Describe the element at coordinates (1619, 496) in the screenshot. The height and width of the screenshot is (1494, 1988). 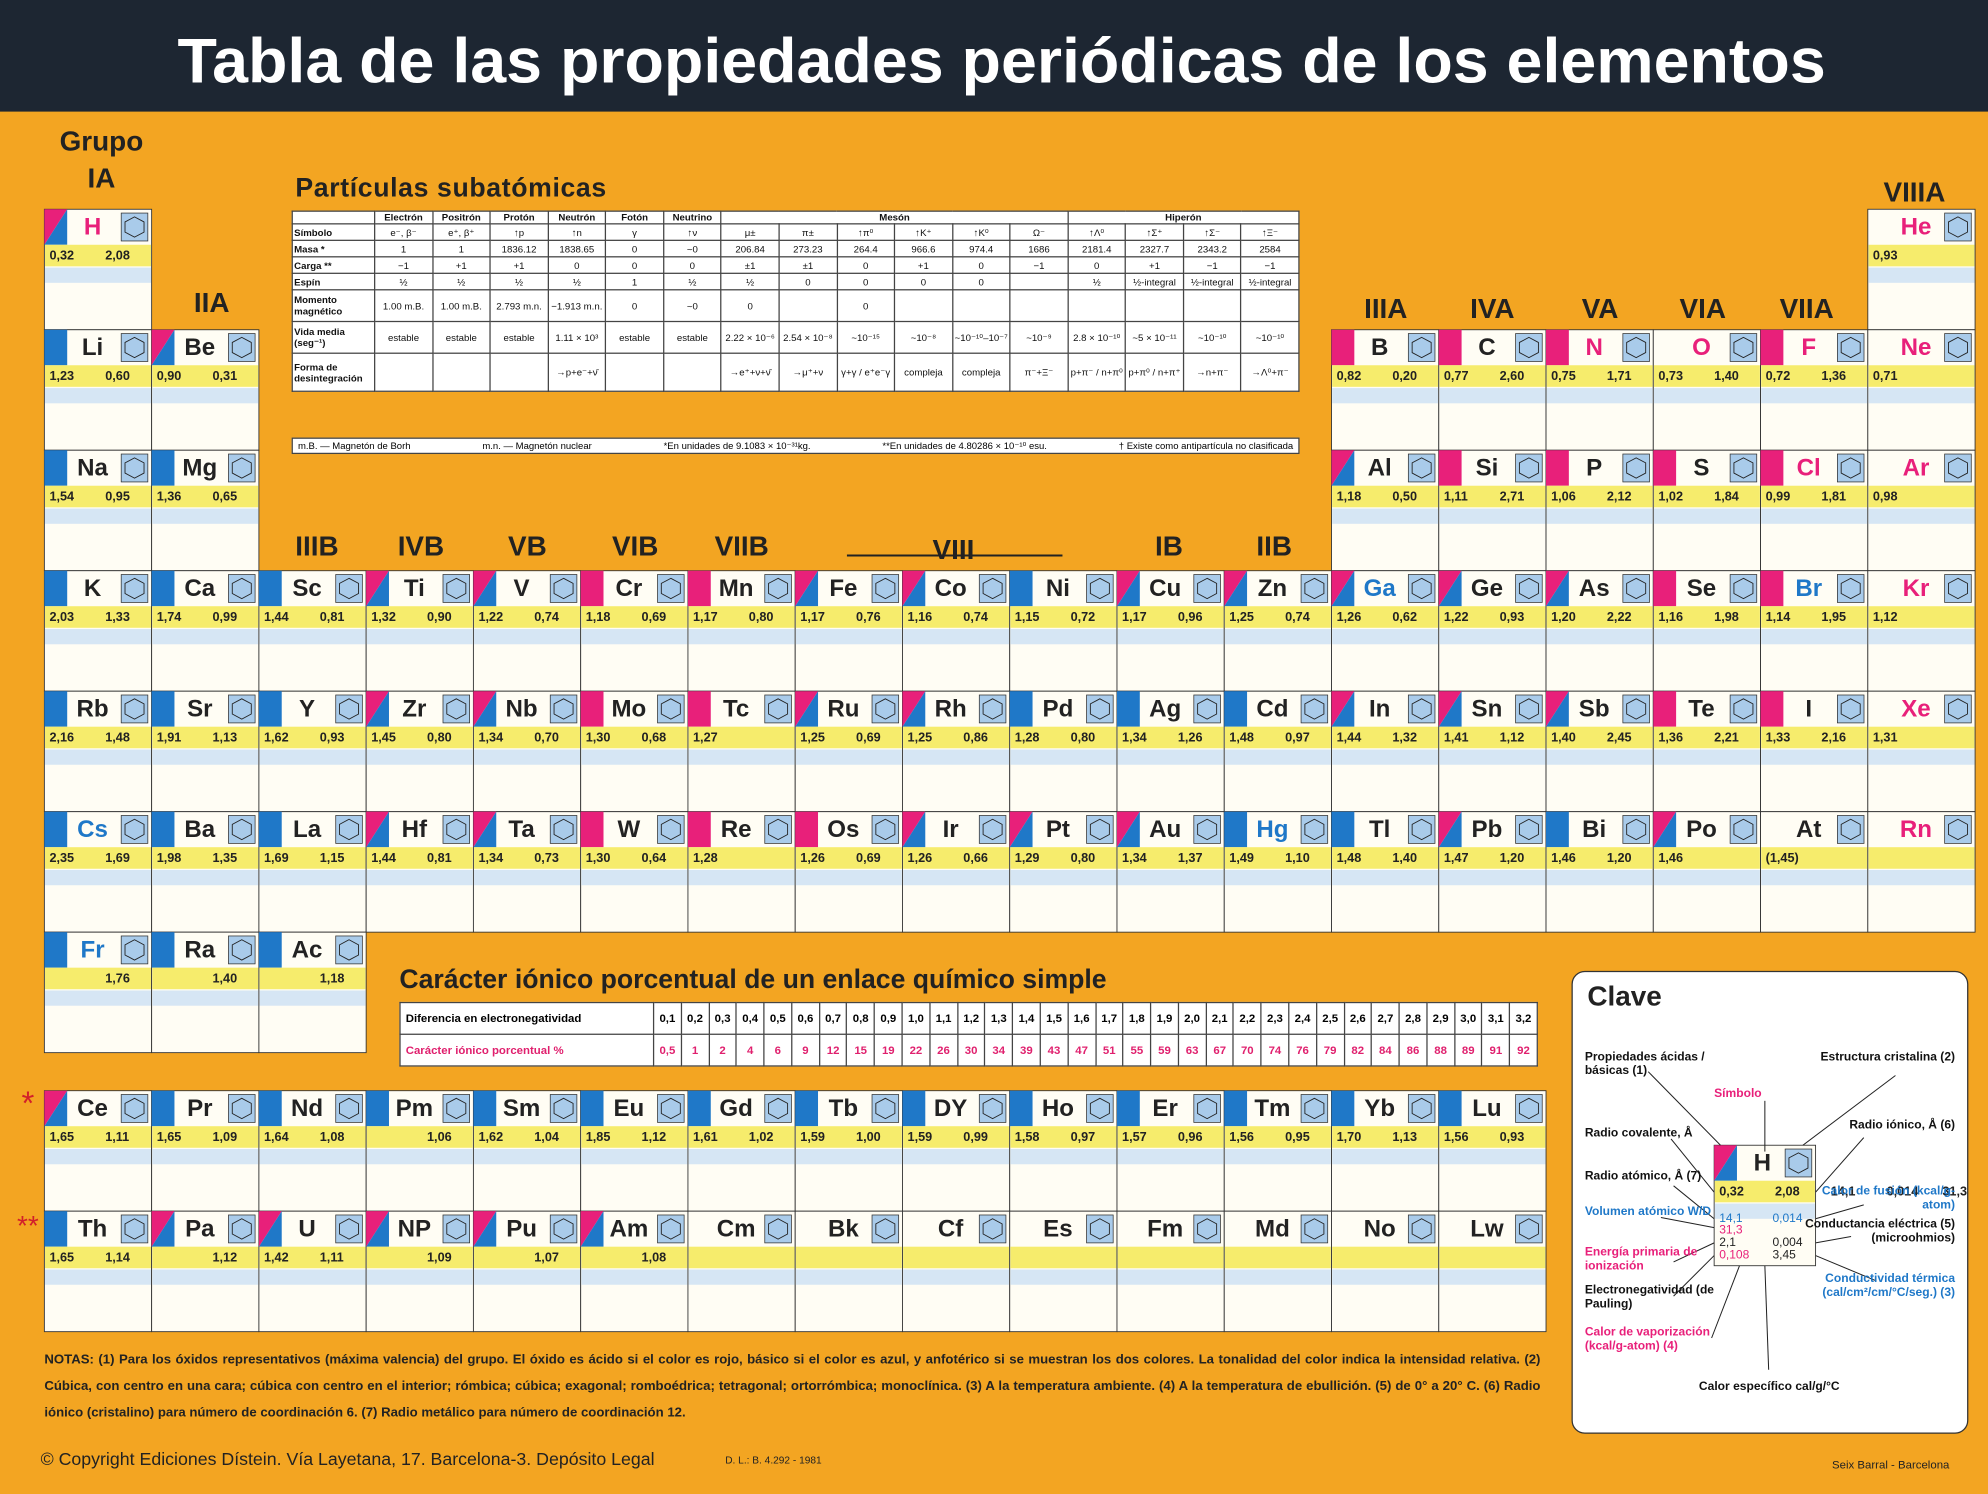
I see `element-value: 2,12` at that location.